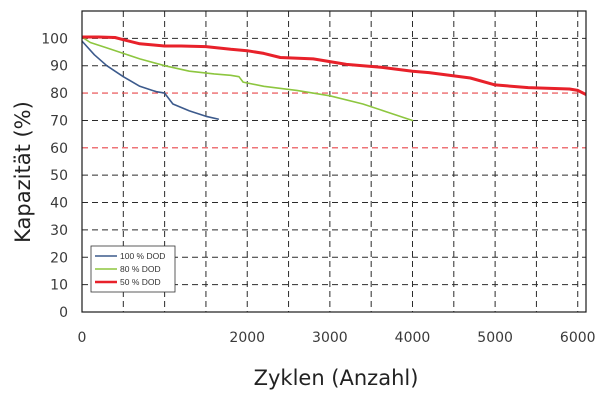  What do you see at coordinates (59, 204) in the screenshot?
I see `y-tick-label: 40` at bounding box center [59, 204].